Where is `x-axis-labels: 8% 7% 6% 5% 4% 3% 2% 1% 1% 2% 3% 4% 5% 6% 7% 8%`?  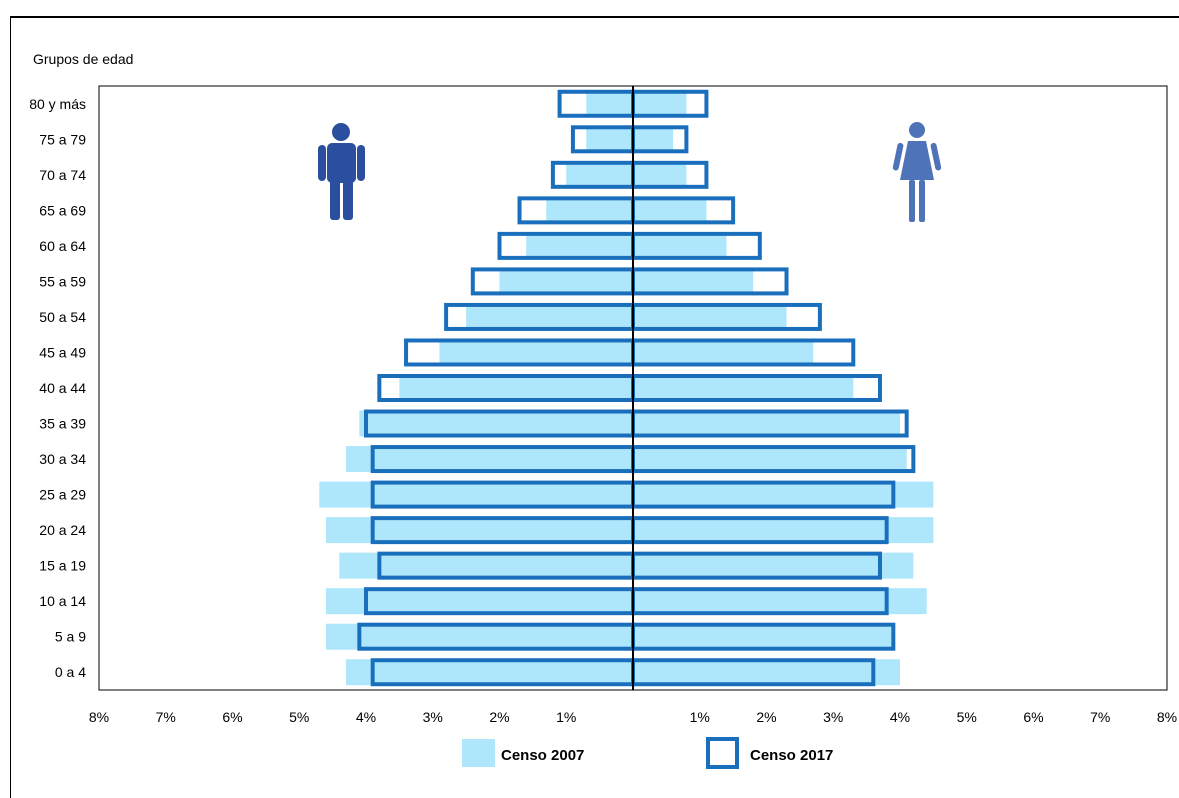
x-axis-labels: 8% 7% 6% 5% 4% 3% 2% 1% 1% 2% 3% 4% 5% 6% 7% 8% is located at coordinates (633, 717).